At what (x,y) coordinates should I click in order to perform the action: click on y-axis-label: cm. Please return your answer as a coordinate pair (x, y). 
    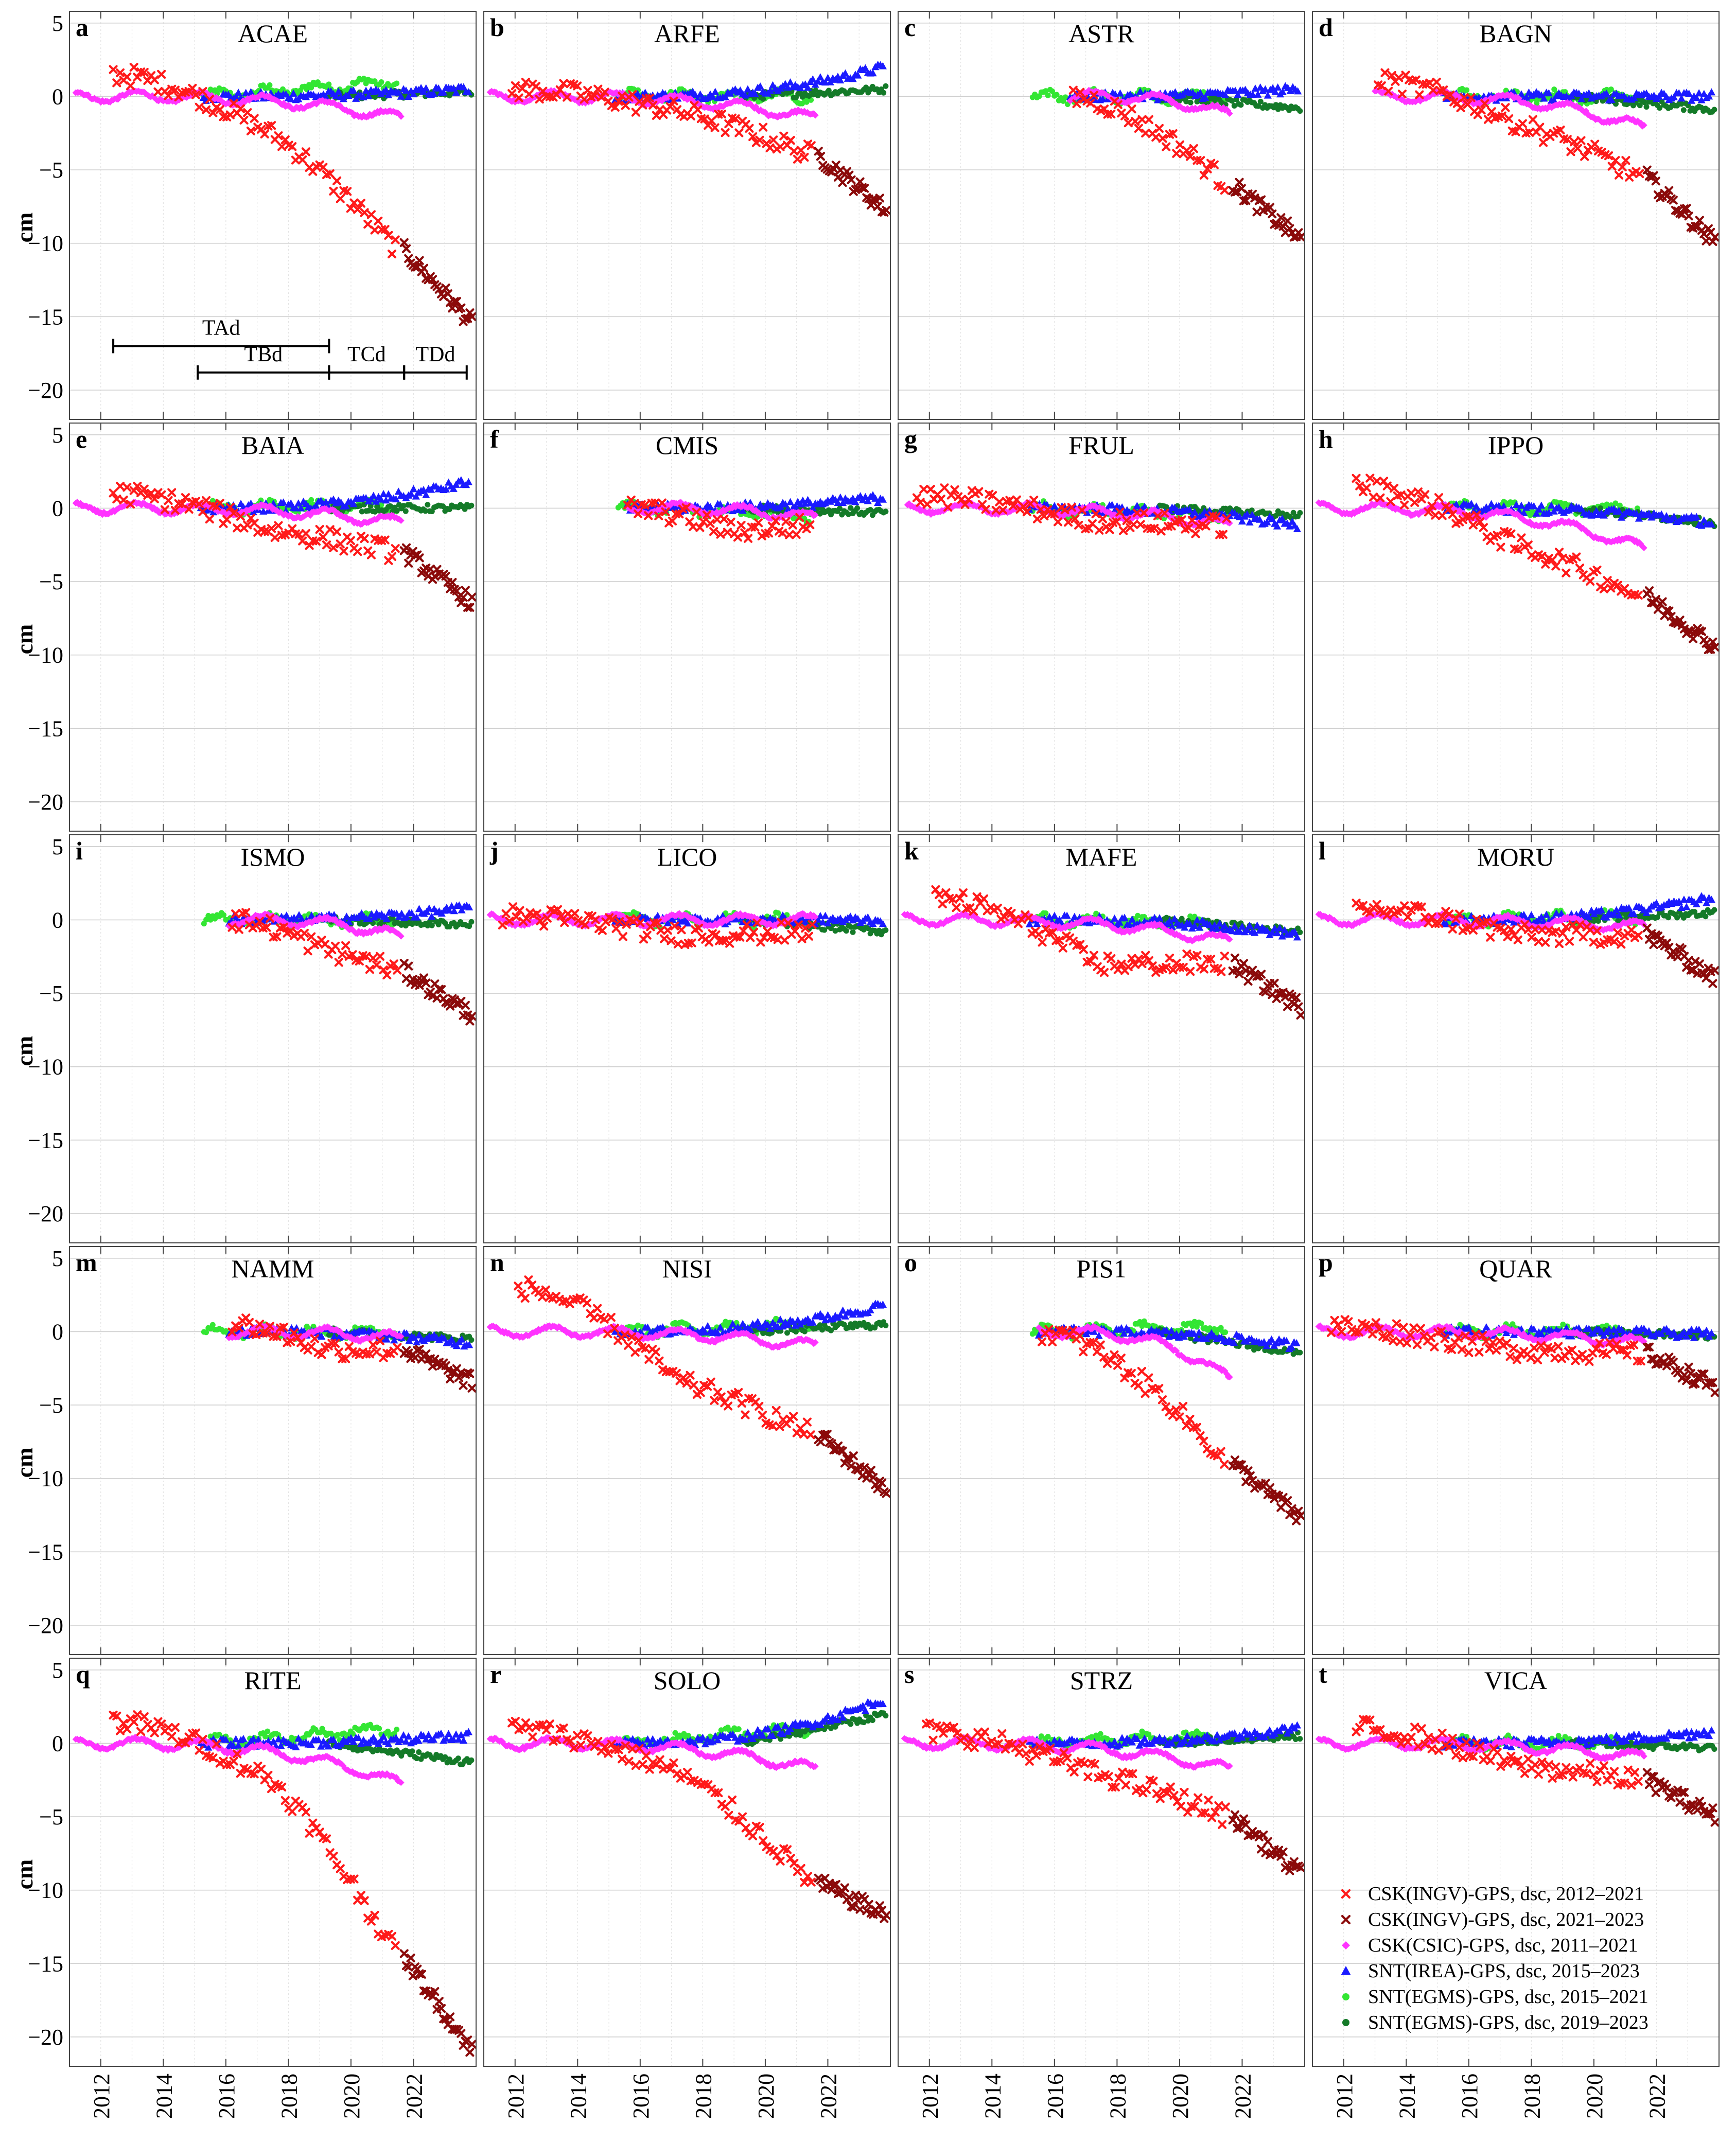
    Looking at the image, I should click on (24, 639).